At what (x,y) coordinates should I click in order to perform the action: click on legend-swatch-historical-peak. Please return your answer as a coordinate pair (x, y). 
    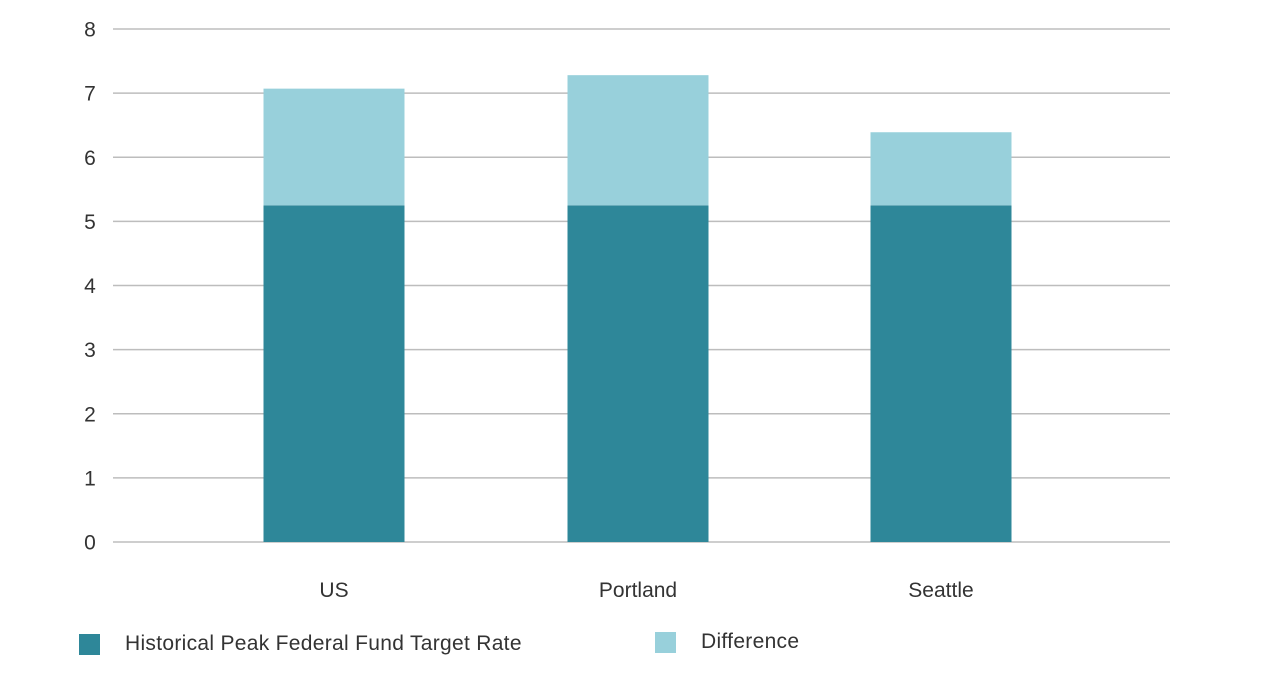
    Looking at the image, I should click on (89, 644).